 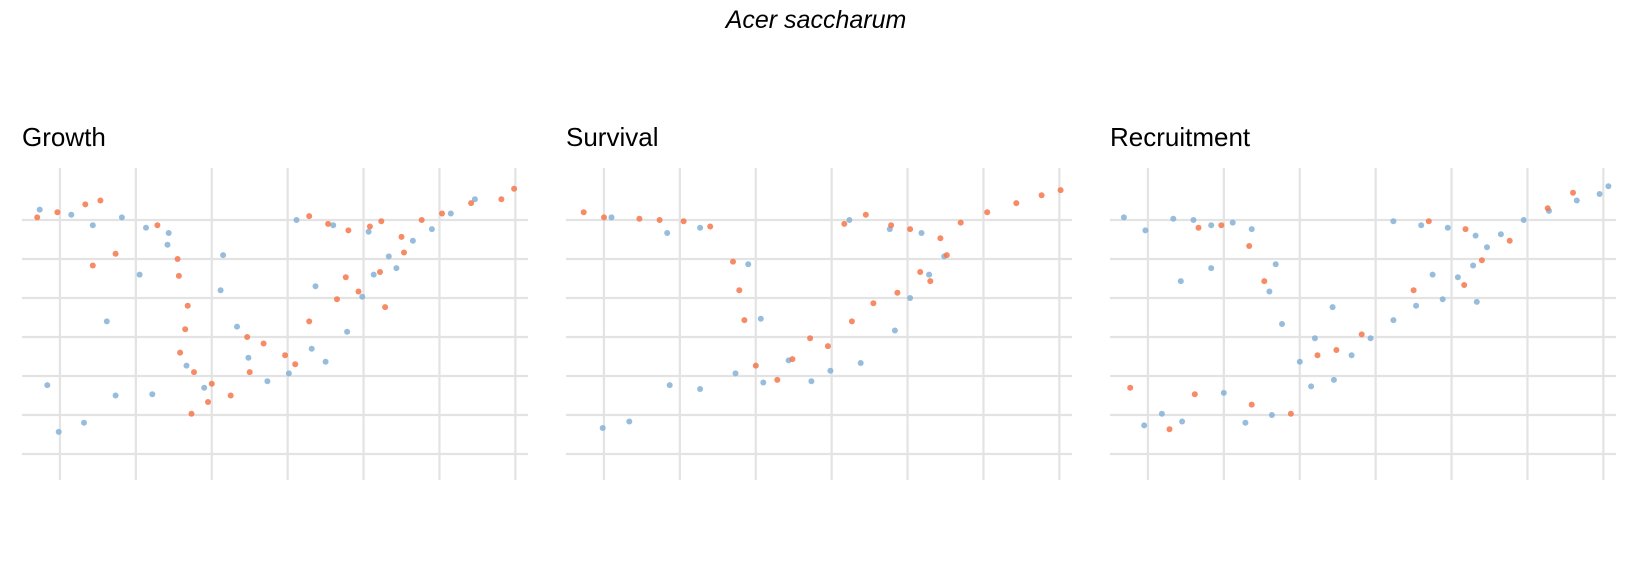 I want to click on growth-points, so click(x=276, y=310).